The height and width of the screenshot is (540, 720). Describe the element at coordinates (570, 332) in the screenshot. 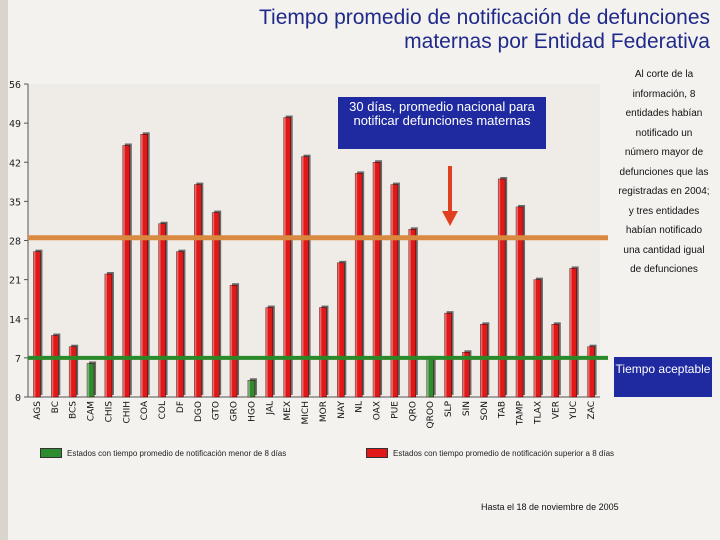

I see `bar-highlight-yuc` at that location.